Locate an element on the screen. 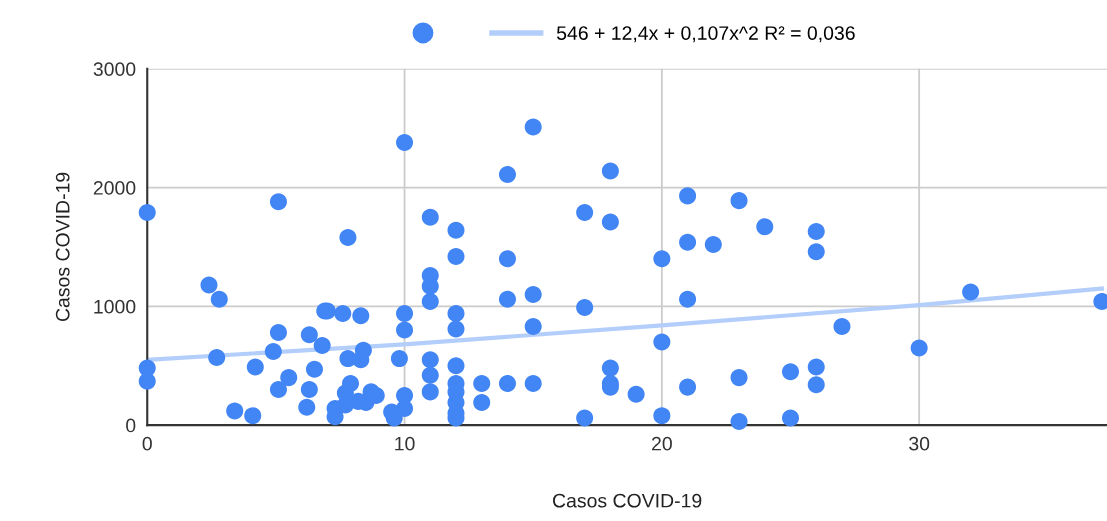 The height and width of the screenshot is (521, 1107). y-tick-label: 1000 is located at coordinates (115, 306).